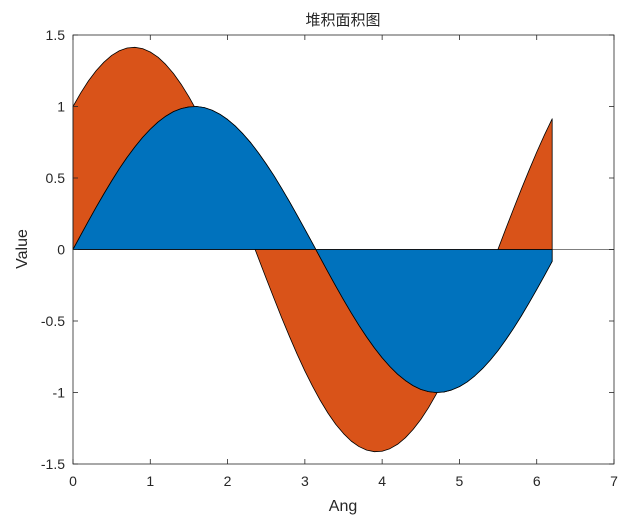 Image resolution: width=625 pixels, height=519 pixels. I want to click on x-tick-label: 3, so click(305, 481).